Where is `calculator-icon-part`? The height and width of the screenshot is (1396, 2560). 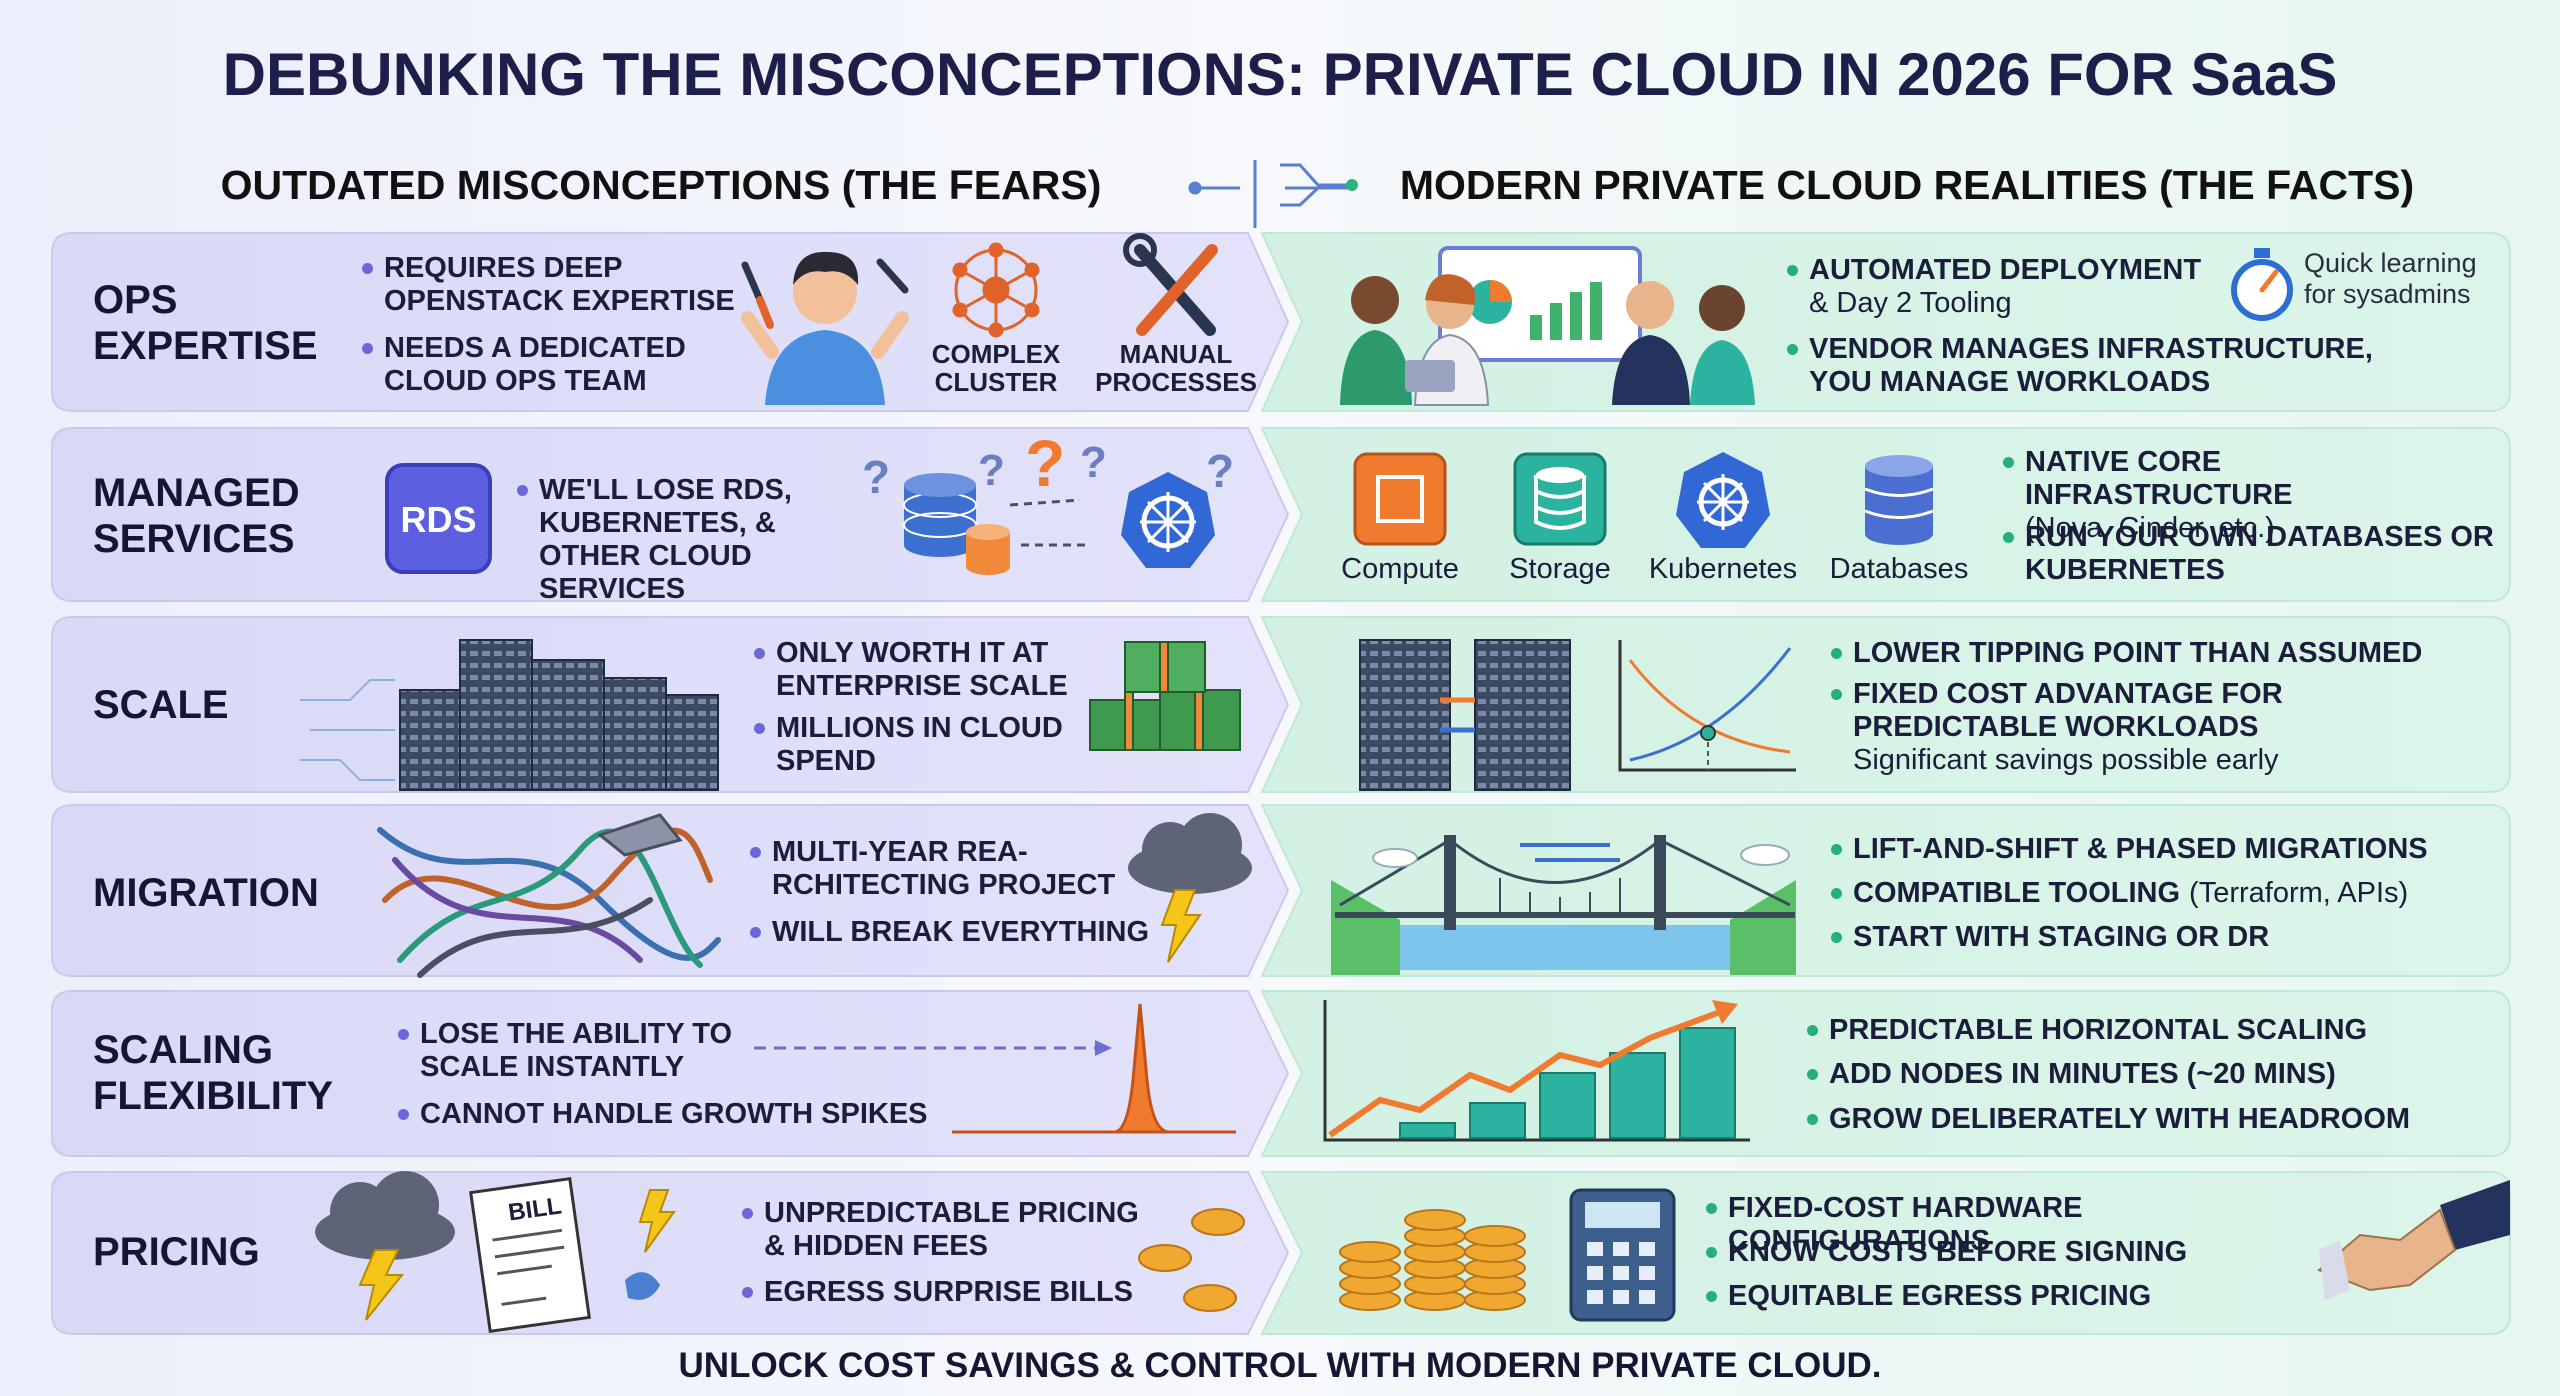 calculator-icon-part is located at coordinates (1621, 1273).